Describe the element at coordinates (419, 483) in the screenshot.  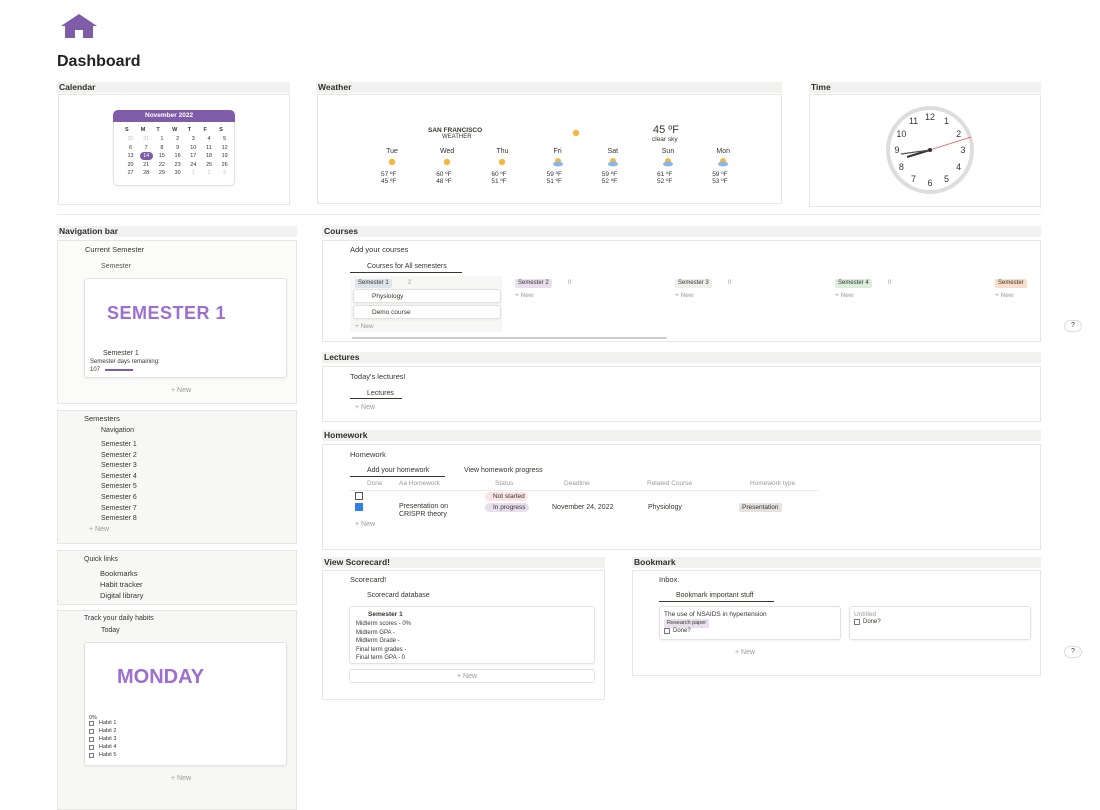
I see `column-header: Aa Homework` at that location.